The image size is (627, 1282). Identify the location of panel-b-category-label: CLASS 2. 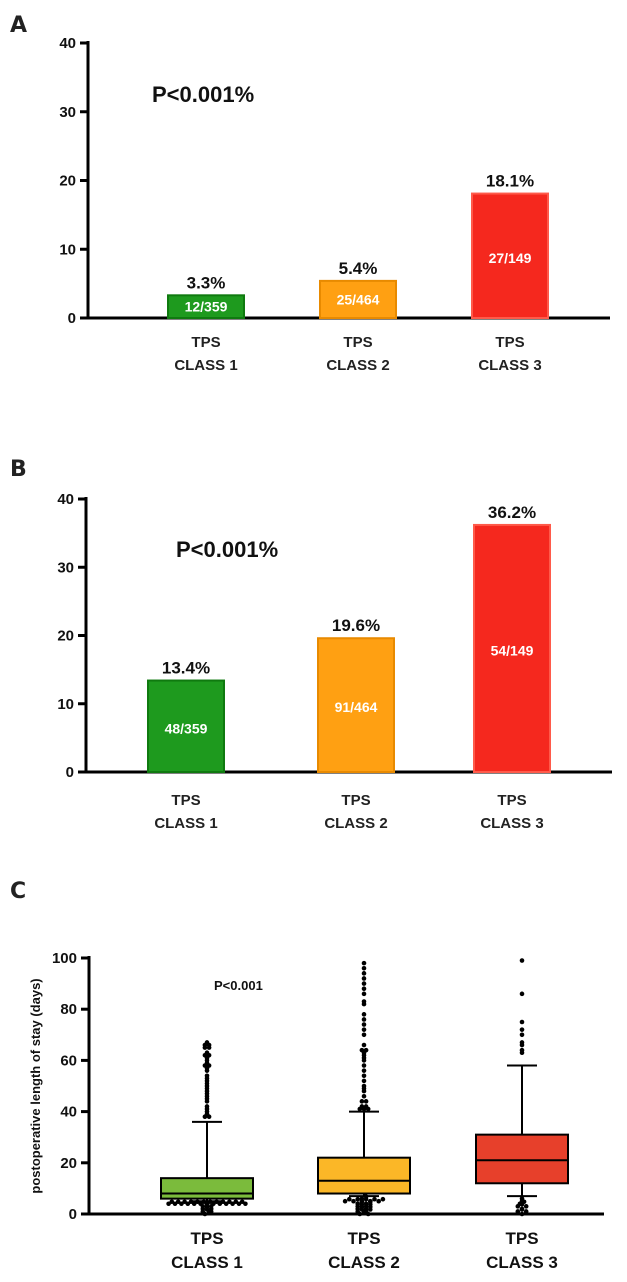
(355, 823).